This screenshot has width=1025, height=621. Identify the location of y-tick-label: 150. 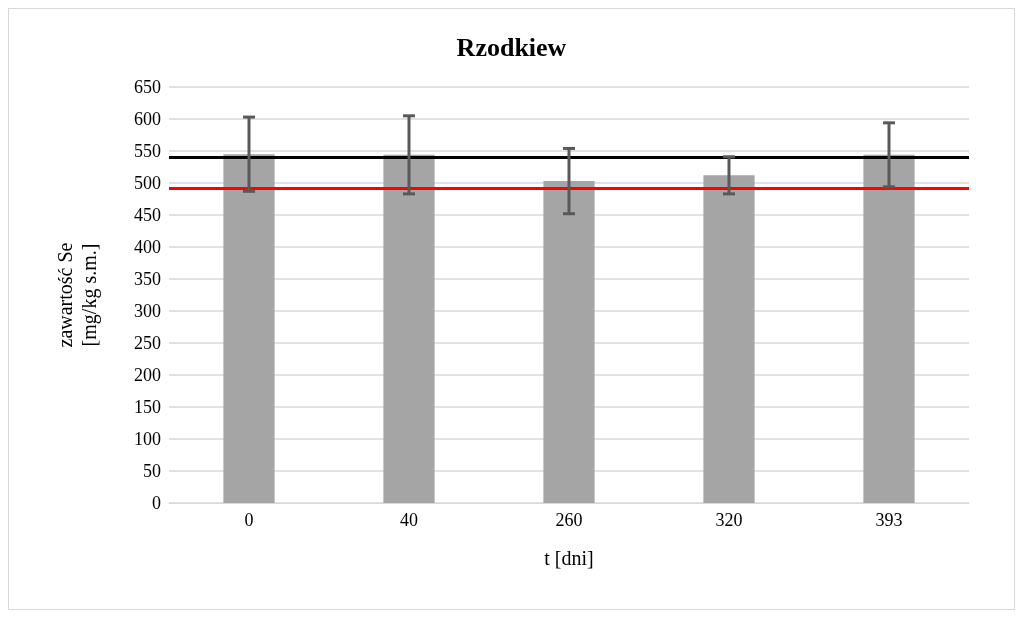
(147, 407).